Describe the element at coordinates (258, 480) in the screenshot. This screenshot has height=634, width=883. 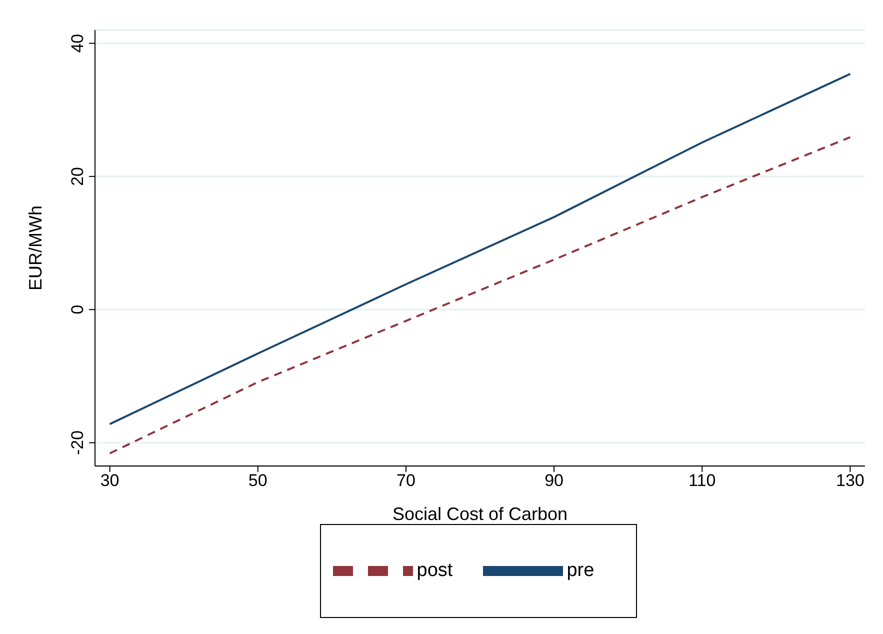
I see `x-tick-label: 50` at that location.